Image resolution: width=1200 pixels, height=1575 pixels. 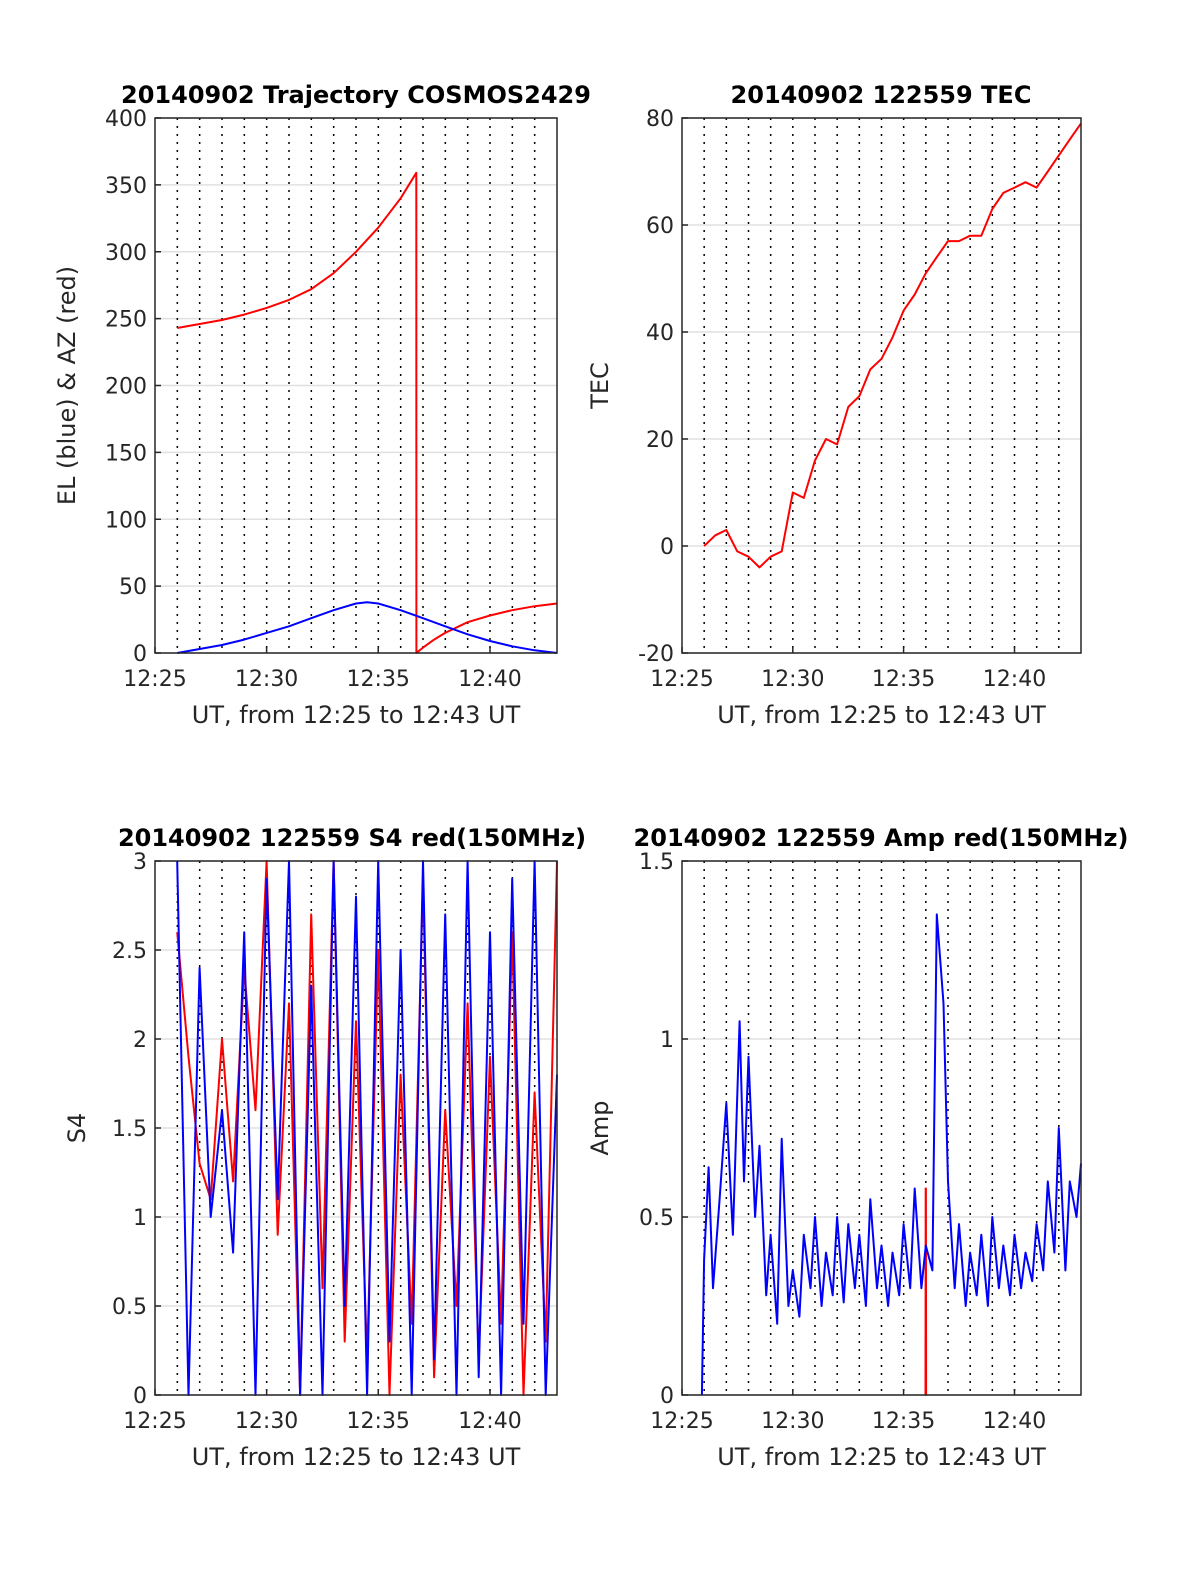 What do you see at coordinates (126, 387) in the screenshot?
I see `trajectory-ytick-label-4: 200` at bounding box center [126, 387].